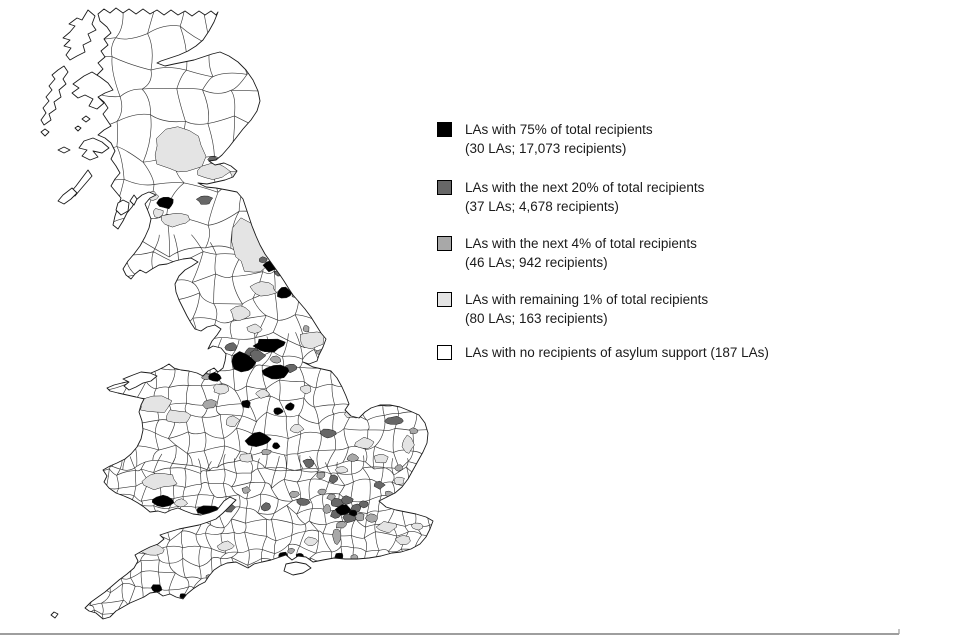 This screenshot has width=960, height=640. What do you see at coordinates (246, 490) in the screenshot?
I see `la-patch-monmouth` at bounding box center [246, 490].